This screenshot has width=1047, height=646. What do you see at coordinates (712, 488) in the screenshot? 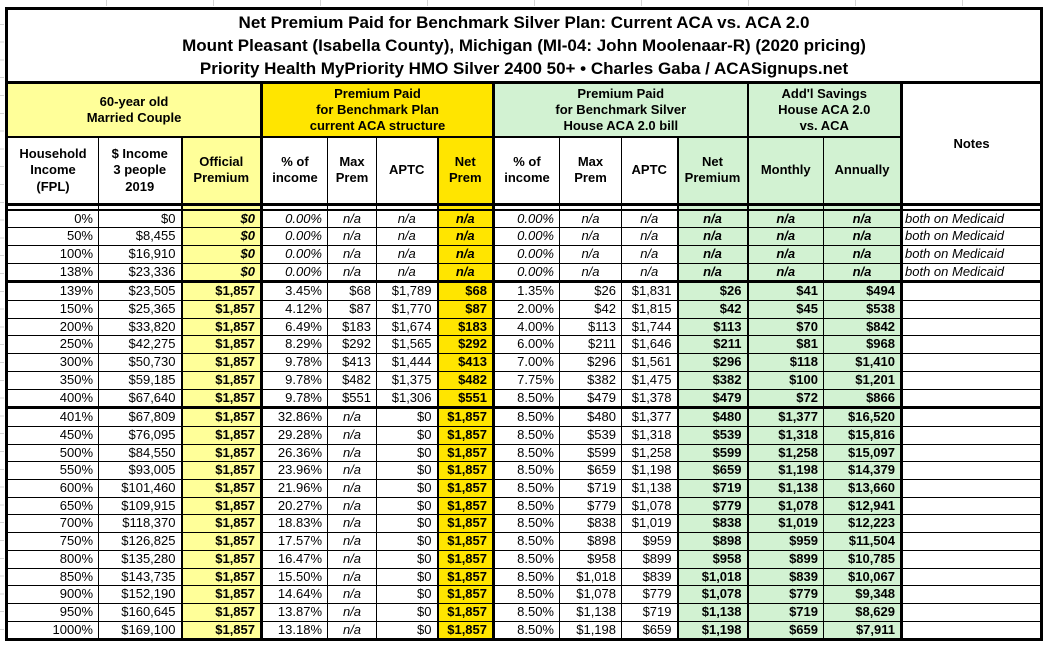
I see `cell-aca2-net-premium: $719` at bounding box center [712, 488].